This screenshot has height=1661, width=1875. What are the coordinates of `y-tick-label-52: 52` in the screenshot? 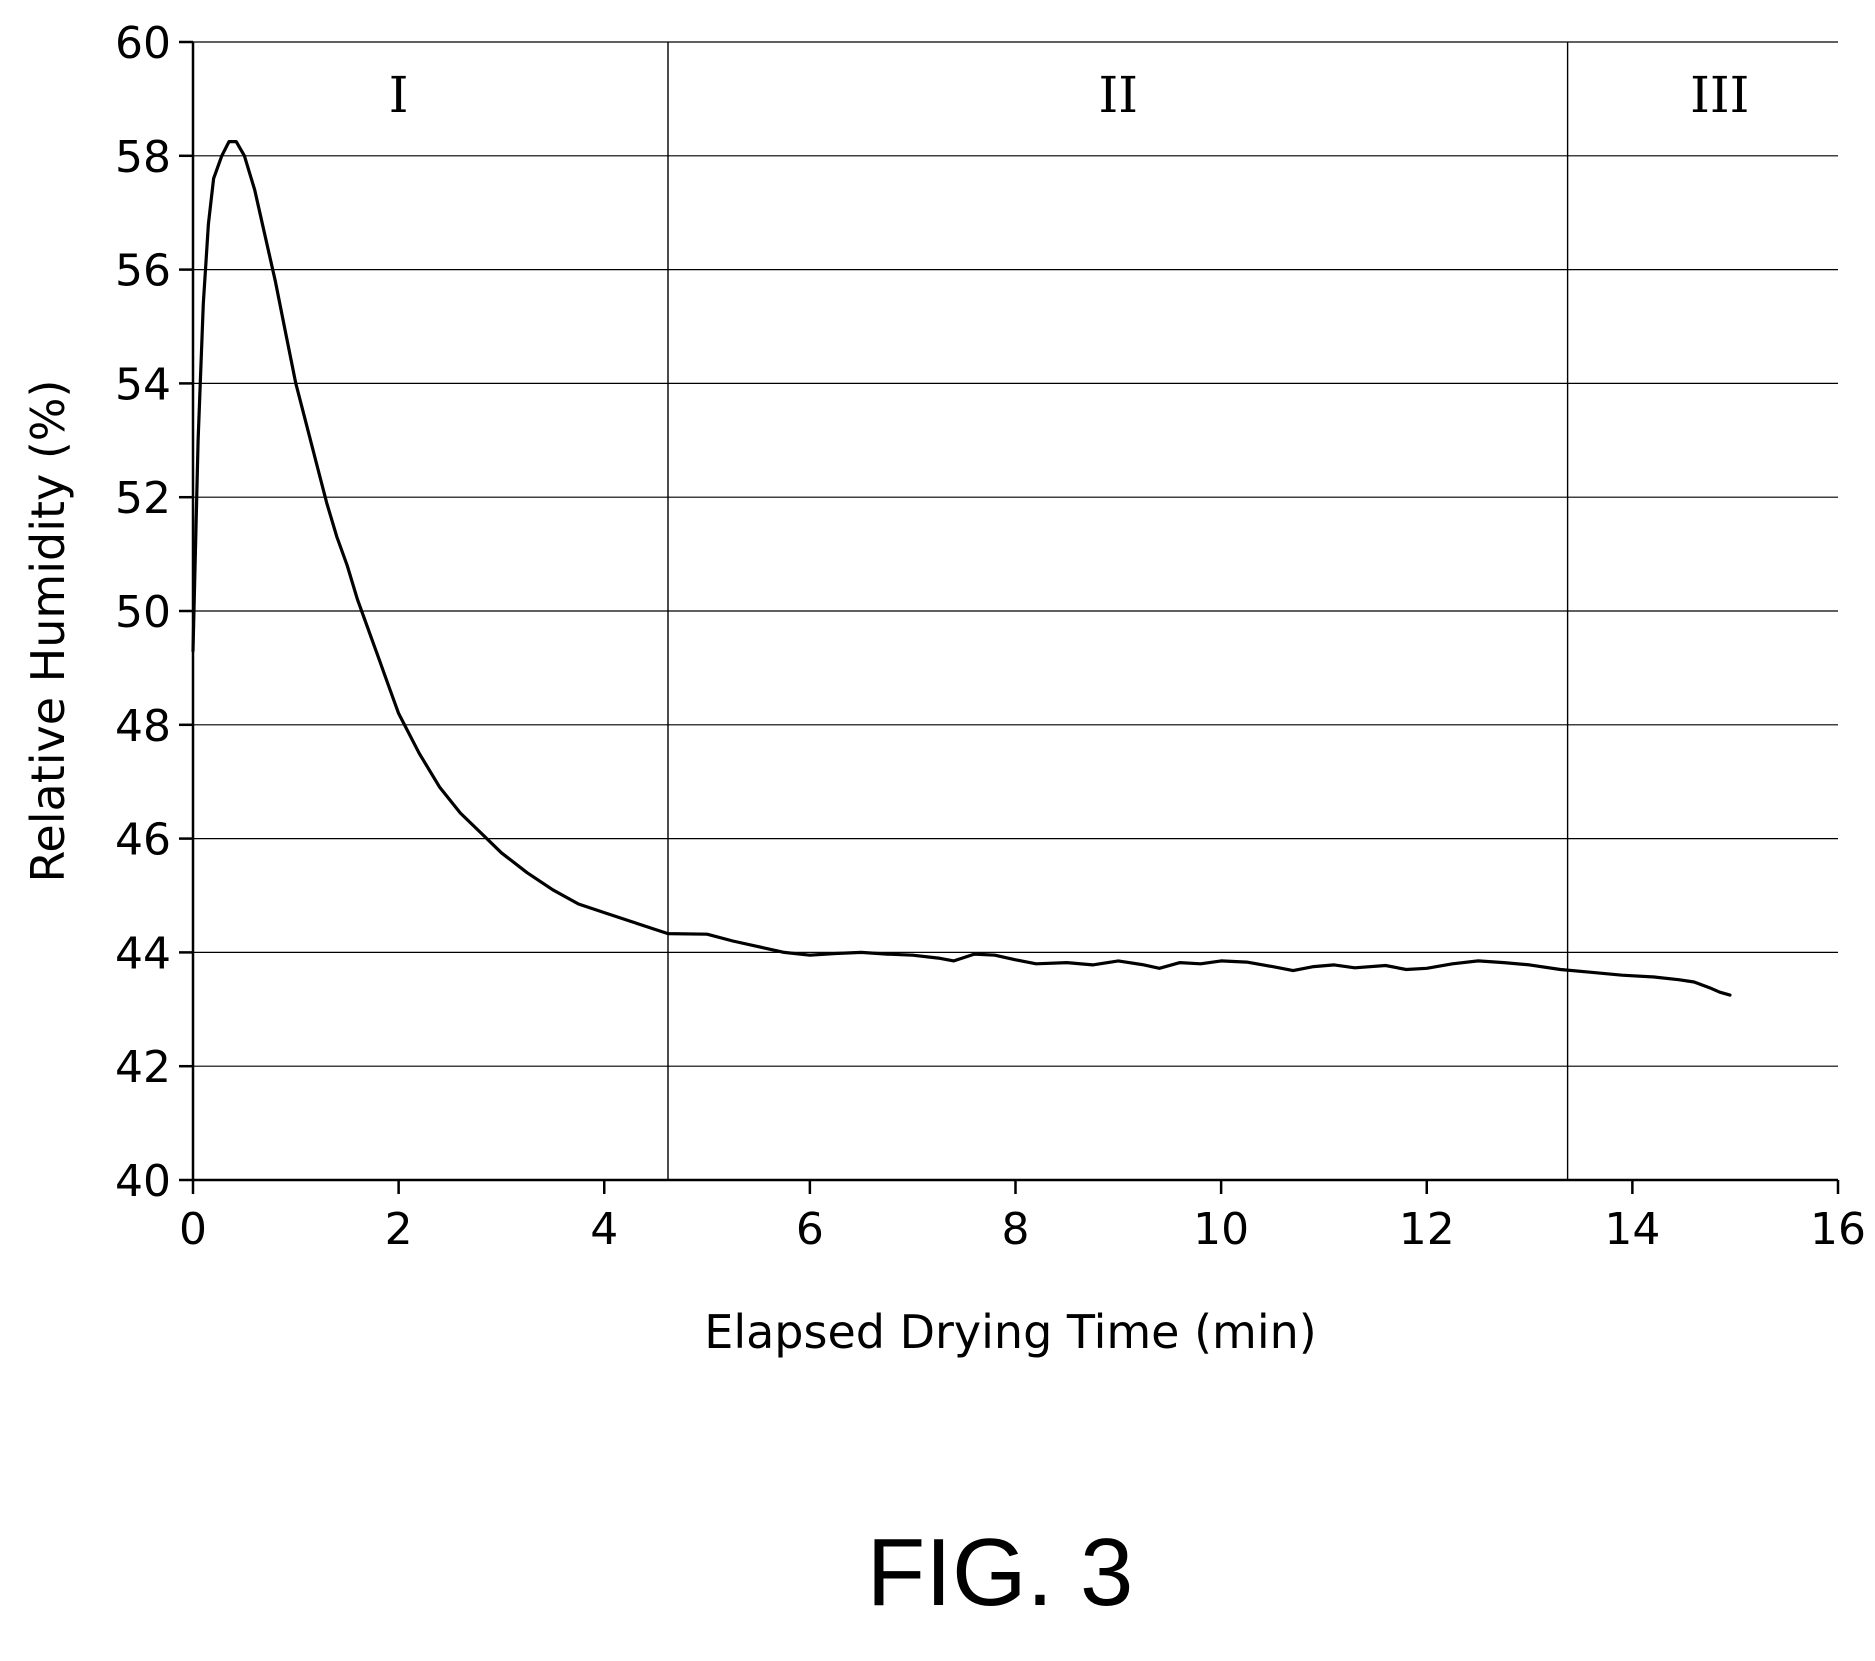 It's located at (143, 498).